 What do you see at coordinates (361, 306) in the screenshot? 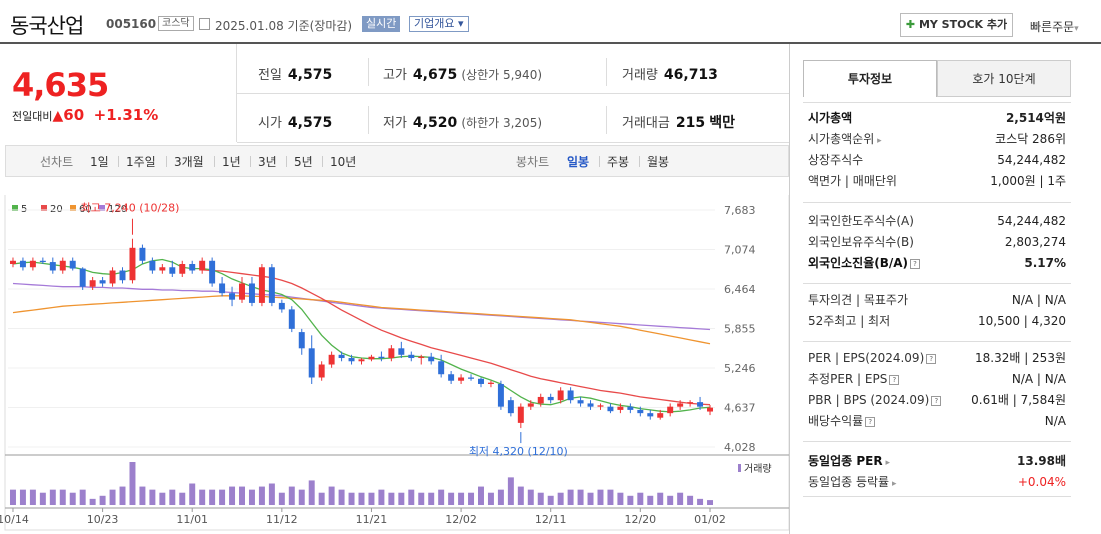
I see `ma-line-ma120` at bounding box center [361, 306].